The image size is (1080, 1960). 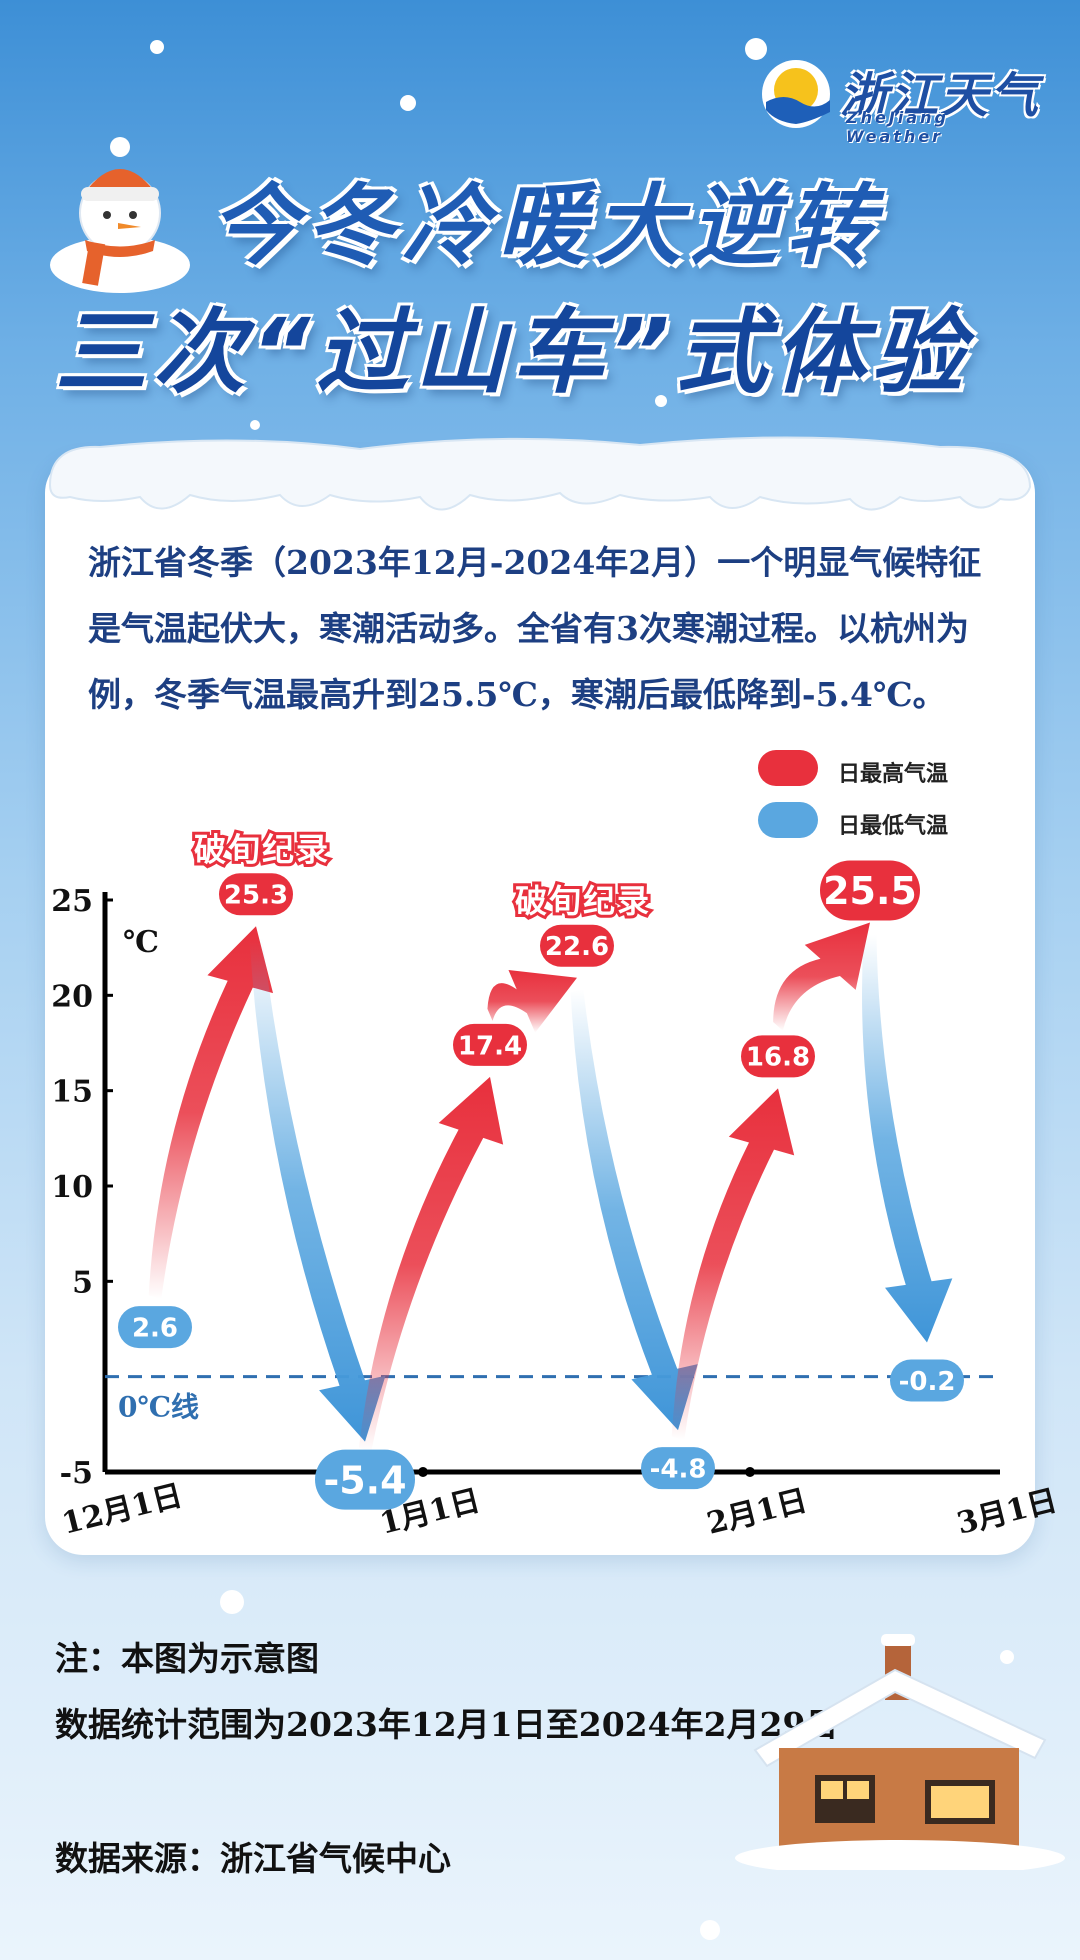 I want to click on value-label: -4.8, so click(x=678, y=1470).